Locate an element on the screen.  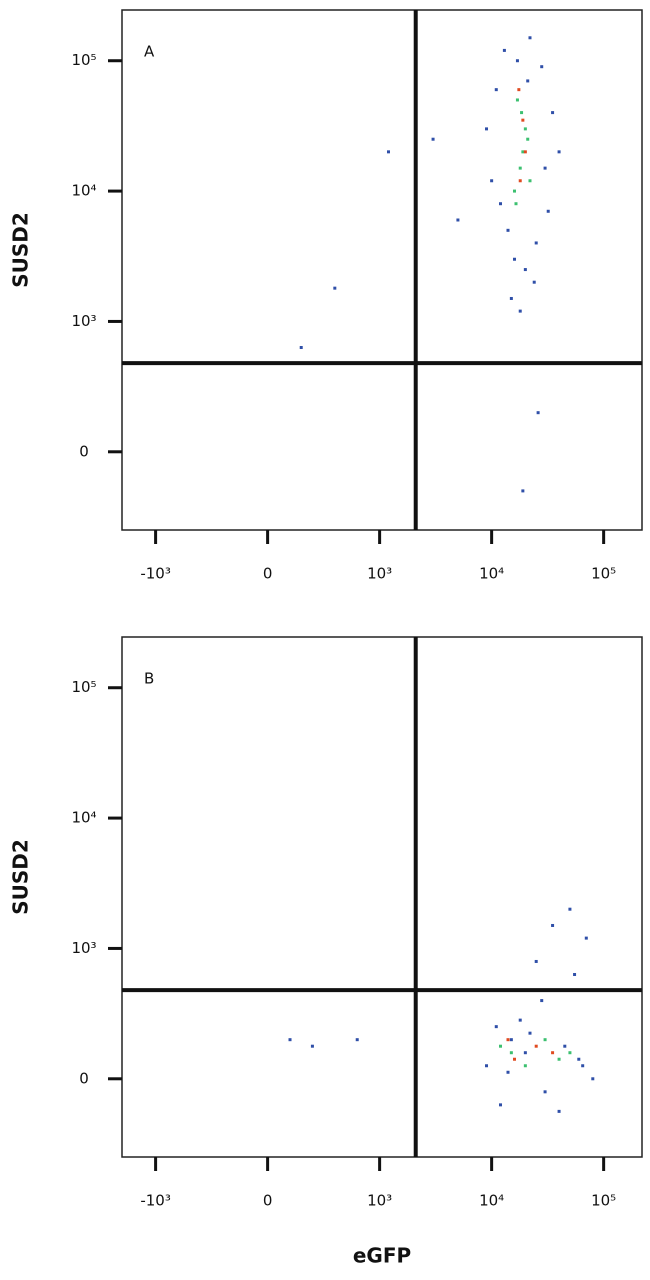
x-axis-label: eGFP is located at coordinates (382, 1256).